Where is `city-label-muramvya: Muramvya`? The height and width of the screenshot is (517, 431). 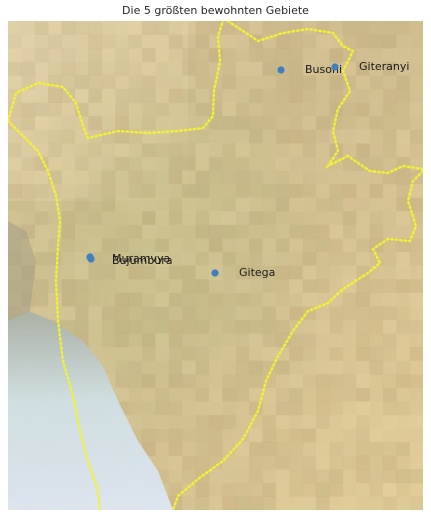 city-label-muramvya: Muramvya is located at coordinates (141, 258).